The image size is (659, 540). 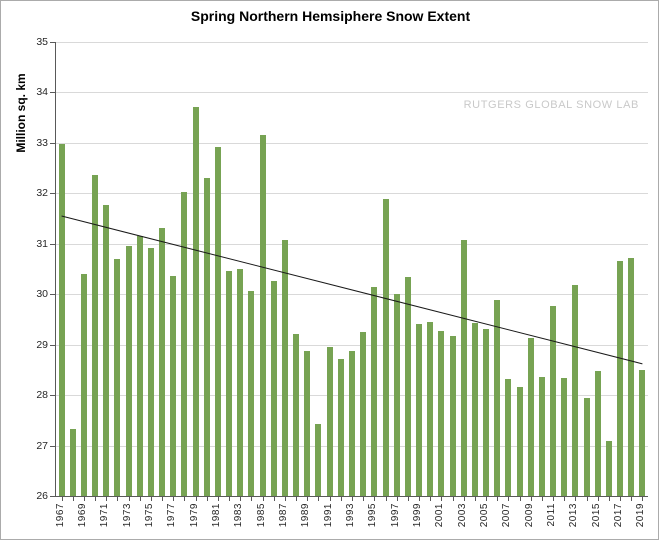 What do you see at coordinates (42, 294) in the screenshot?
I see `y-tick-label: 30` at bounding box center [42, 294].